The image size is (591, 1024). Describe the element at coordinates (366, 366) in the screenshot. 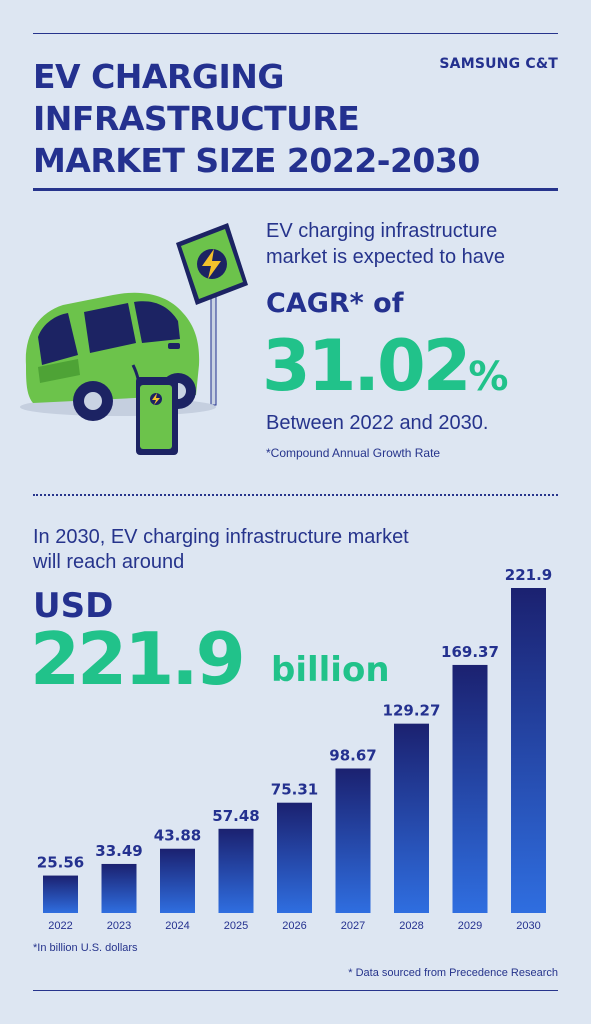

I see `cagr-number: 31.02` at that location.